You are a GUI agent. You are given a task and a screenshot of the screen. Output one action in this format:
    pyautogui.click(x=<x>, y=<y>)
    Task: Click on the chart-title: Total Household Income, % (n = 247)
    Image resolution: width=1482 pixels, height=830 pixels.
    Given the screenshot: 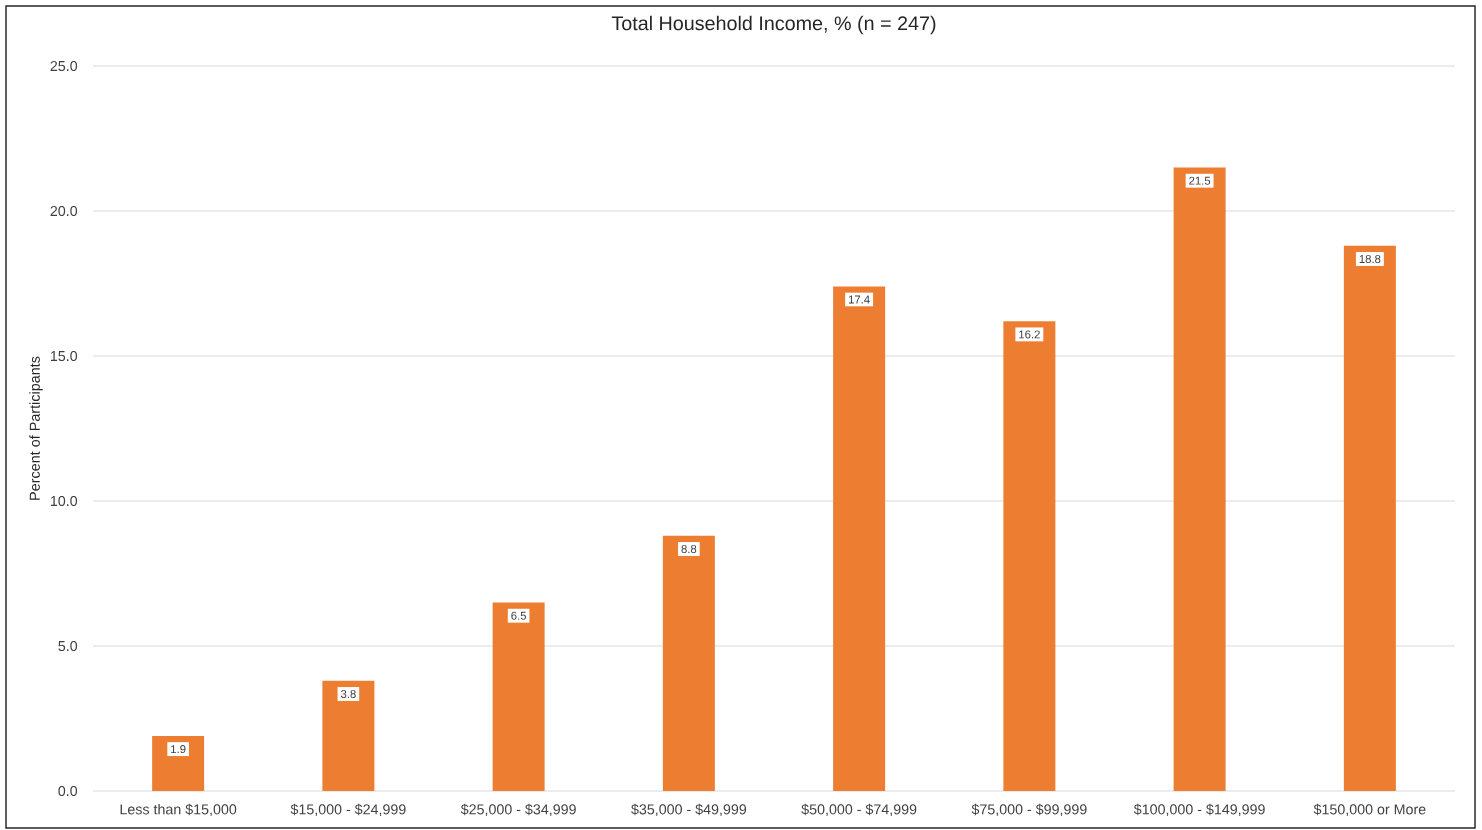 What is the action you would take?
    pyautogui.click(x=773, y=25)
    